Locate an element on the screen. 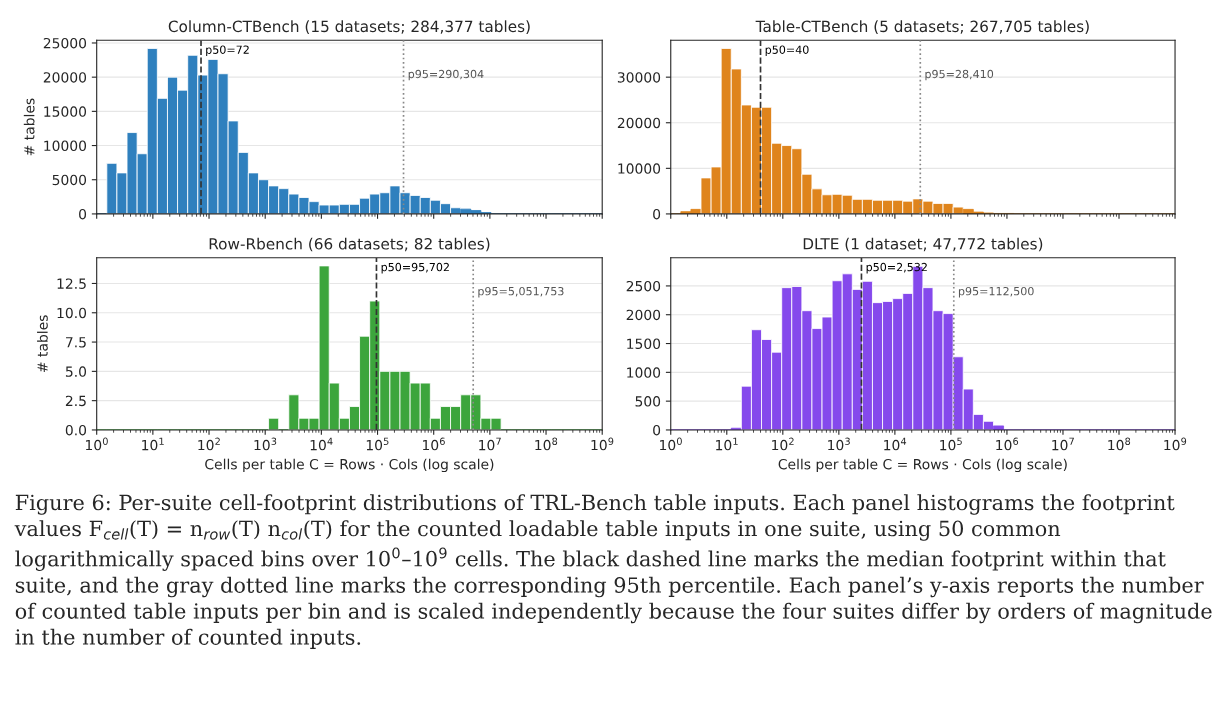 Image resolution: width=1224 pixels, height=706 pixels. y-tick-label: 10.0 is located at coordinates (72, 313).